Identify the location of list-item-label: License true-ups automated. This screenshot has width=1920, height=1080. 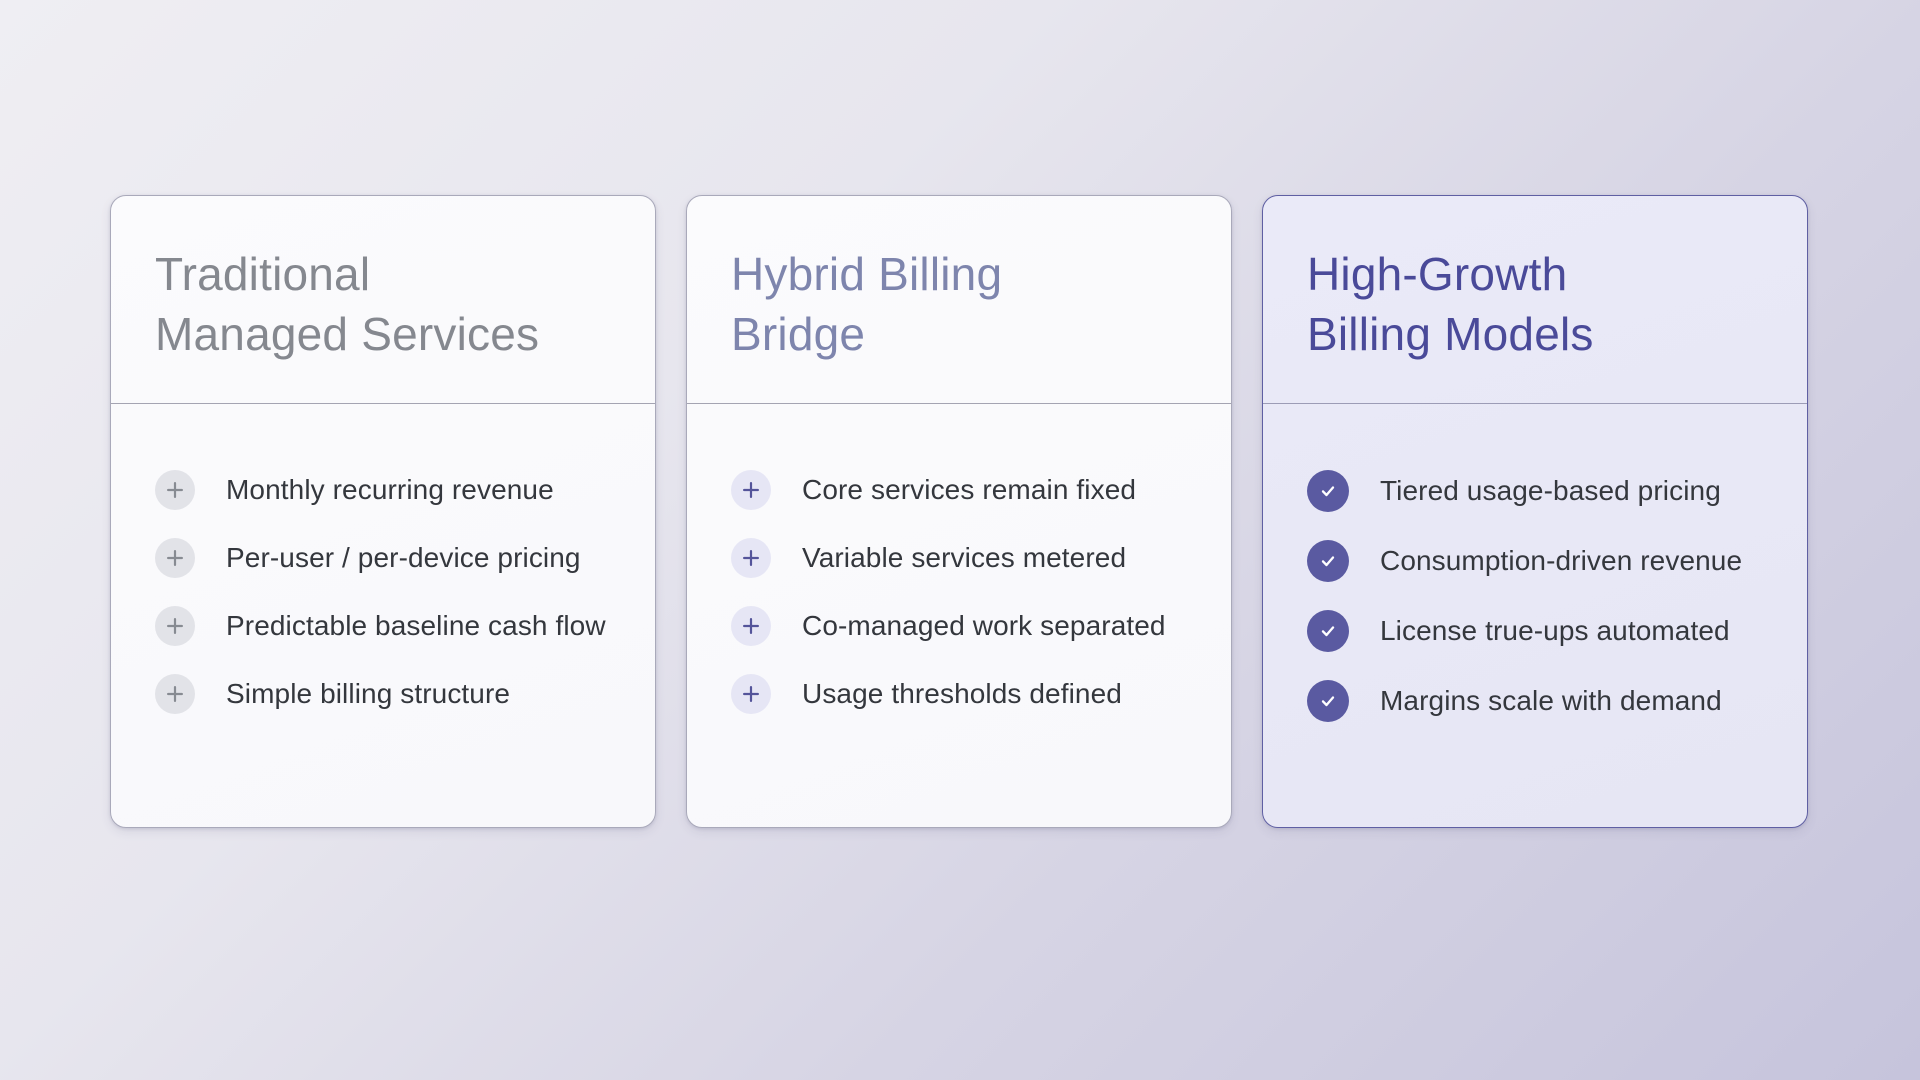
(1555, 630).